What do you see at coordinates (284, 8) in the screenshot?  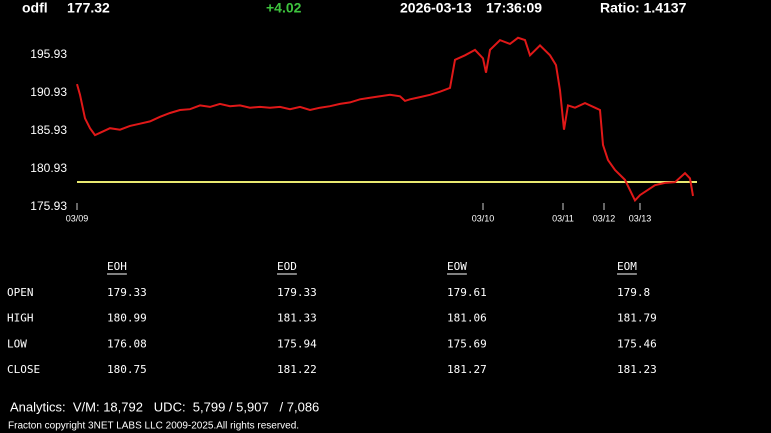 I see `change: +4.02` at bounding box center [284, 8].